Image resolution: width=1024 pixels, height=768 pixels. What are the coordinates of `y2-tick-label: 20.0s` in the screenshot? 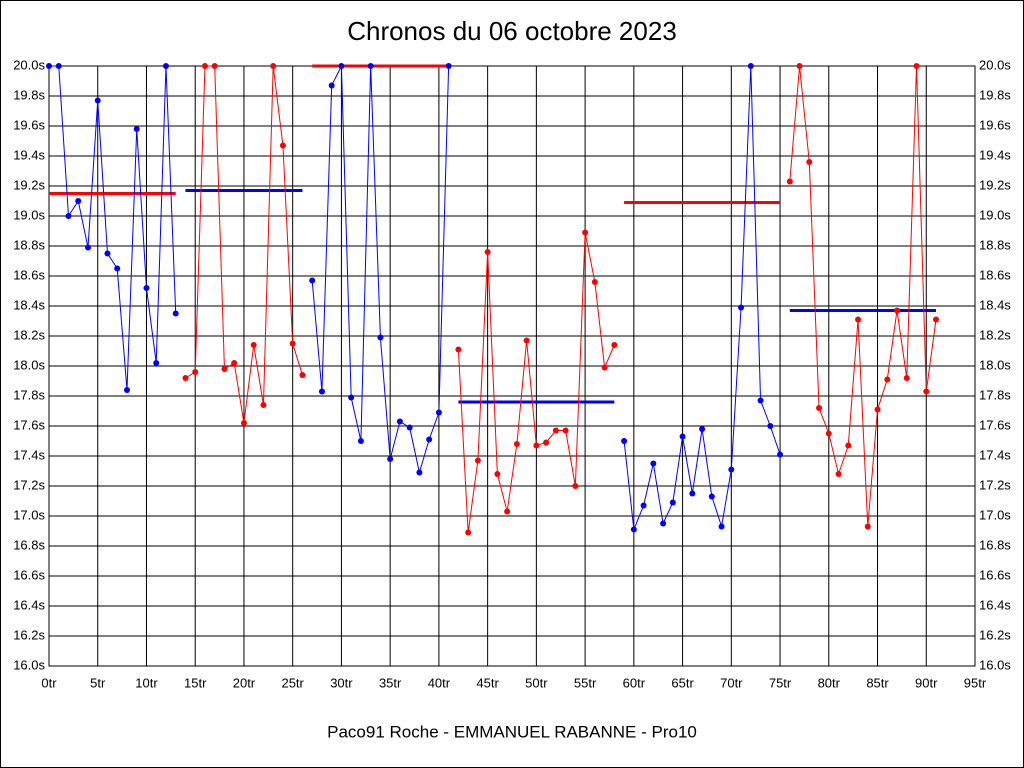 It's located at (995, 64).